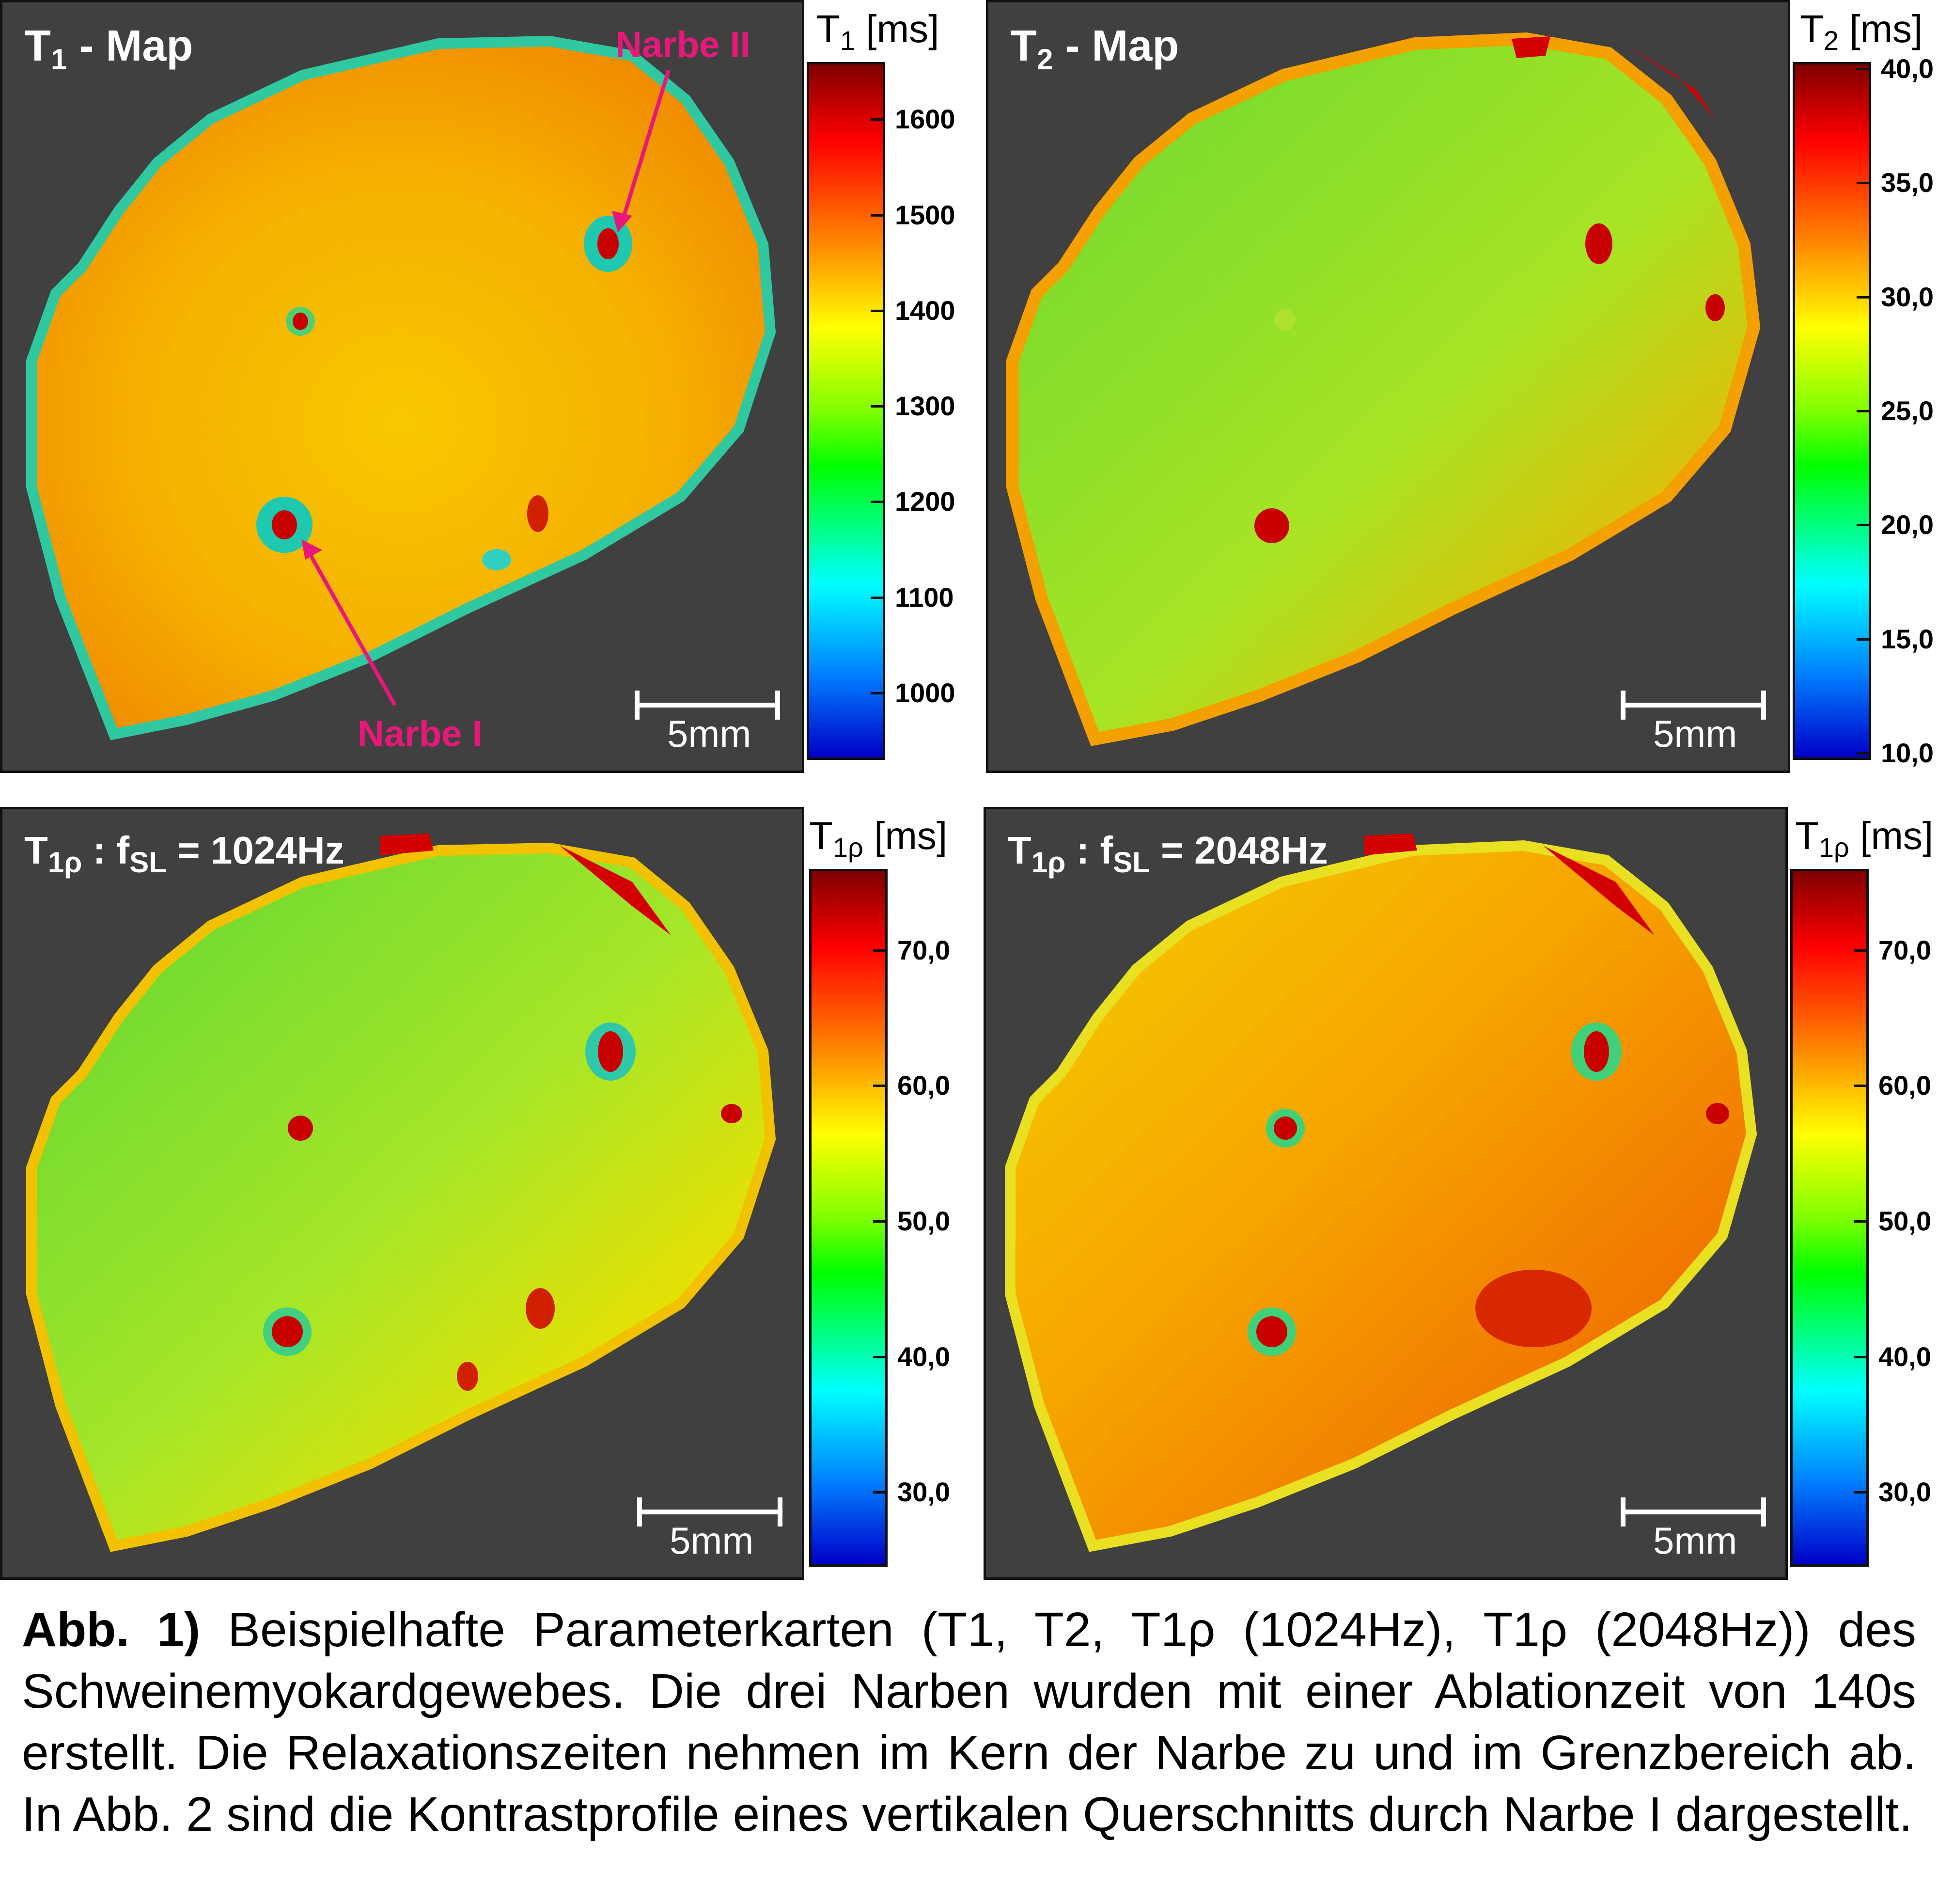 Image resolution: width=1938 pixels, height=1904 pixels. What do you see at coordinates (401, 1197) in the screenshot?
I see `t1rho-1024-tissue-outline` at bounding box center [401, 1197].